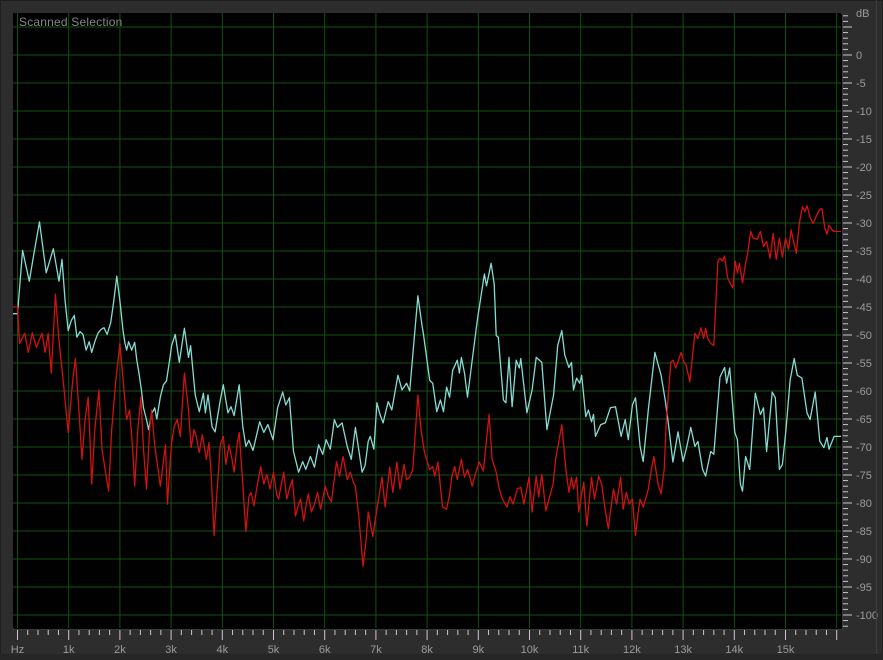 Image resolution: width=883 pixels, height=660 pixels. What do you see at coordinates (424, 643) in the screenshot?
I see `frequency-ruler: Hz 1k 2k 3k 4k 5k 6k 7k 8k 9k 10k 11k 12k 13k 14k 15k` at bounding box center [424, 643].